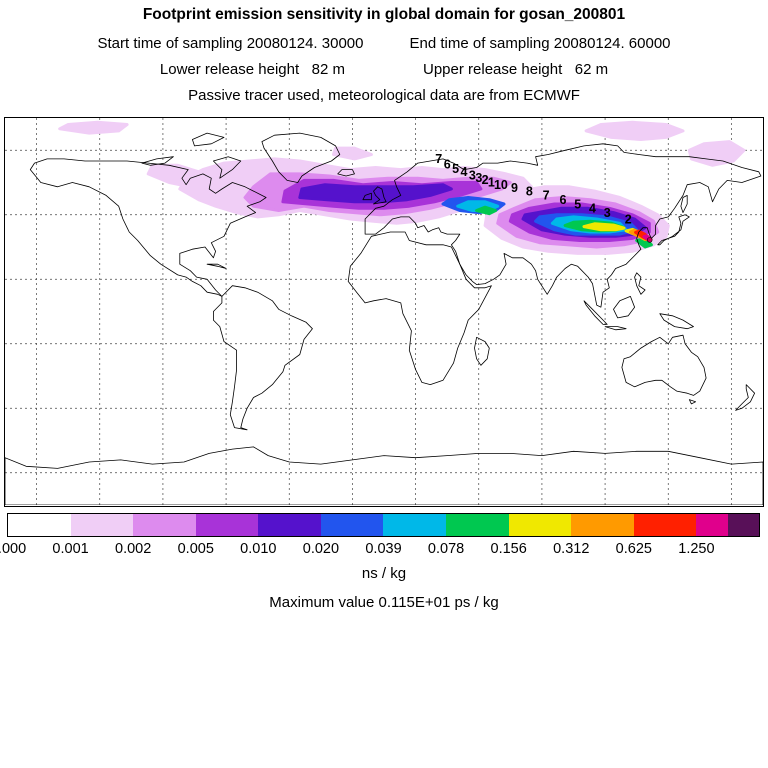  What do you see at coordinates (384, 602) in the screenshot?
I see `max-value-label: Maximum value 0.115E+01 ps / kg` at bounding box center [384, 602].